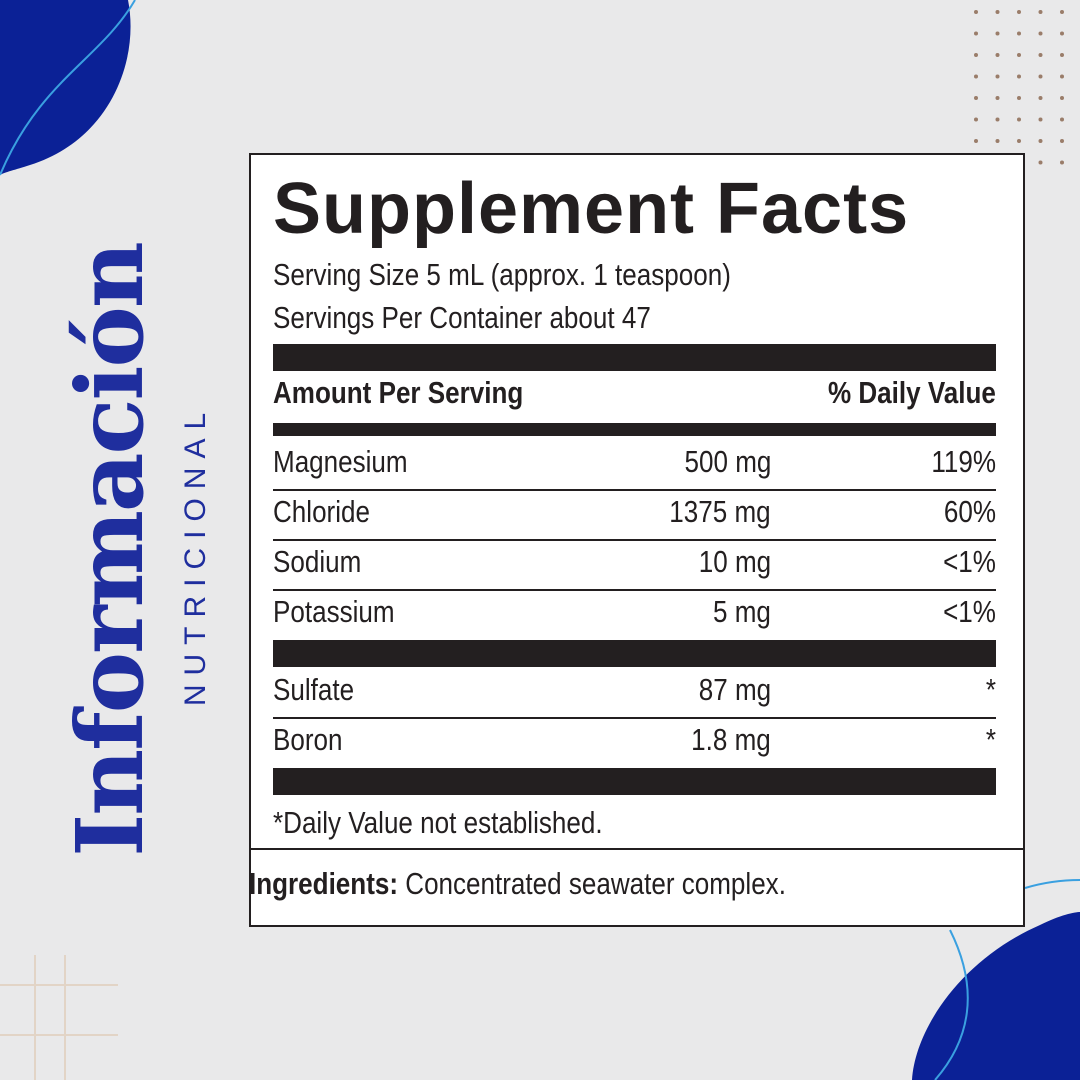 This screenshot has width=1080, height=1080. Describe the element at coordinates (398, 392) in the screenshot. I see `amount-header: Amount Per Serving` at that location.